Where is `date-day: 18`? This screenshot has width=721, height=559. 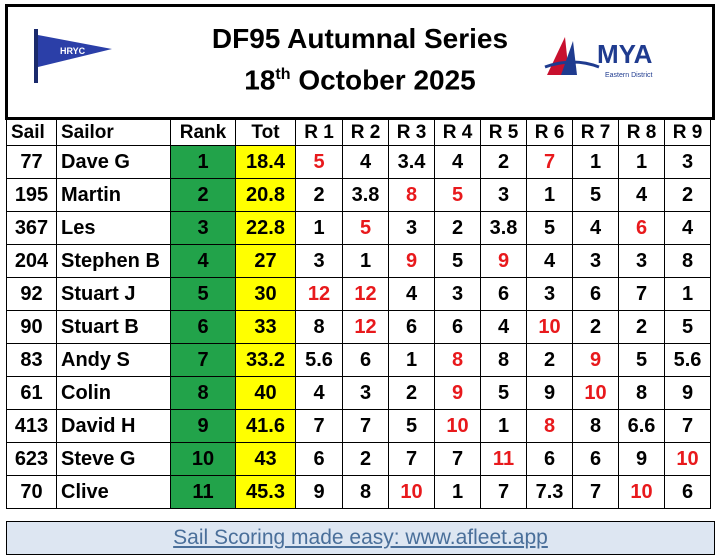 date-day: 18 is located at coordinates (260, 80).